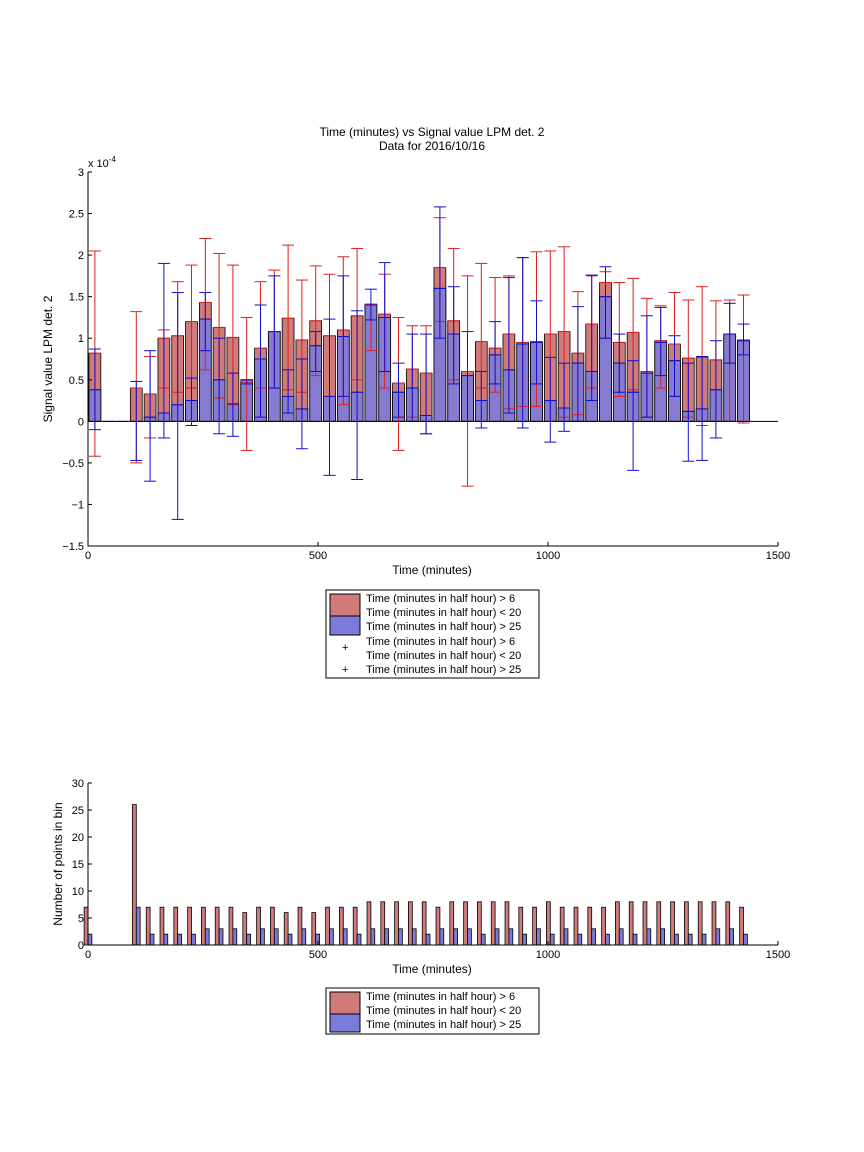 This screenshot has width=864, height=1152. Describe the element at coordinates (81, 919) in the screenshot. I see `y-tick-label: 5` at that location.